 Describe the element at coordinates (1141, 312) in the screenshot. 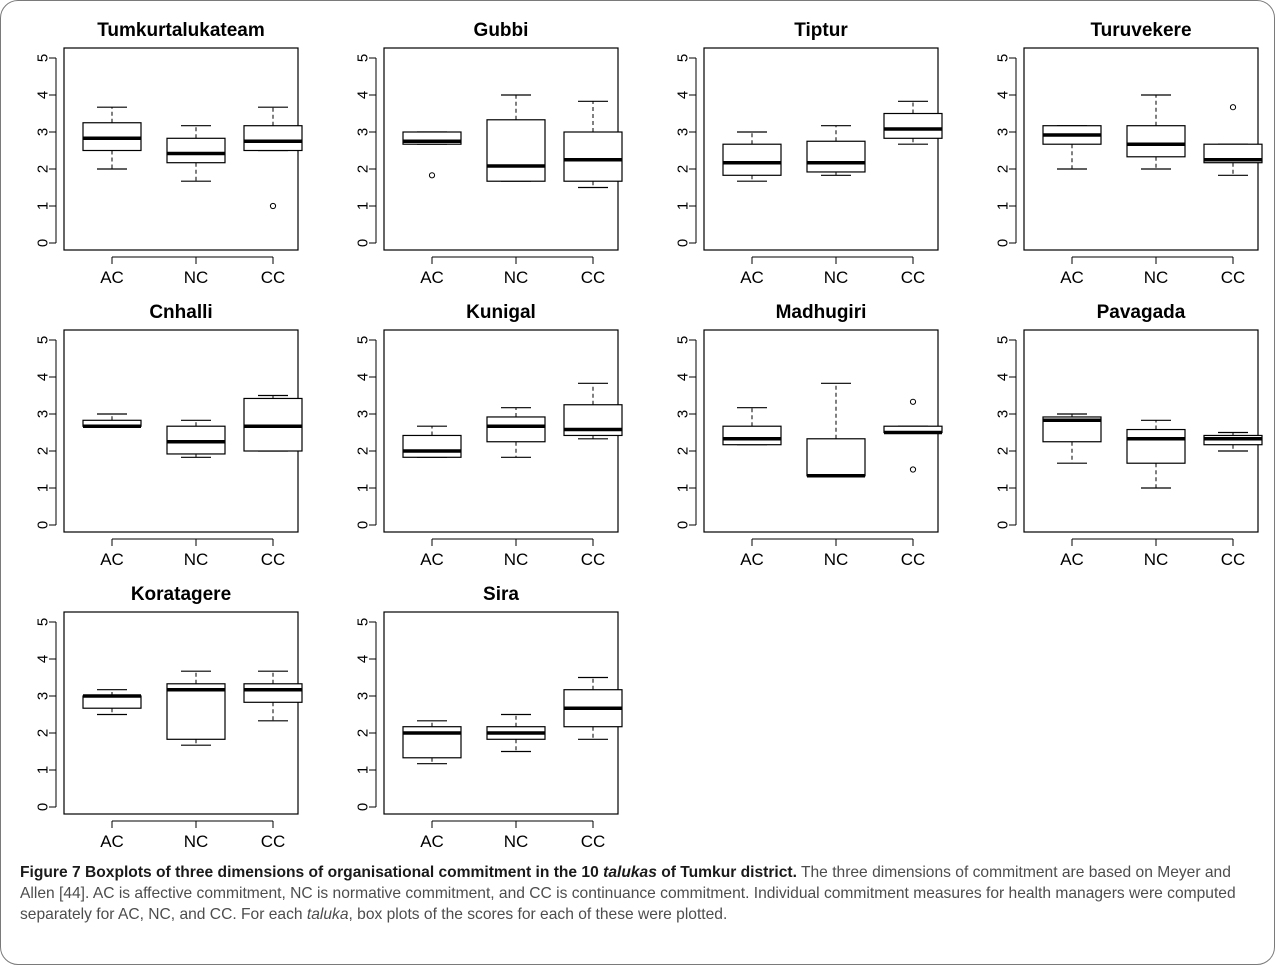

I see `panel-title: Pavagada` at that location.